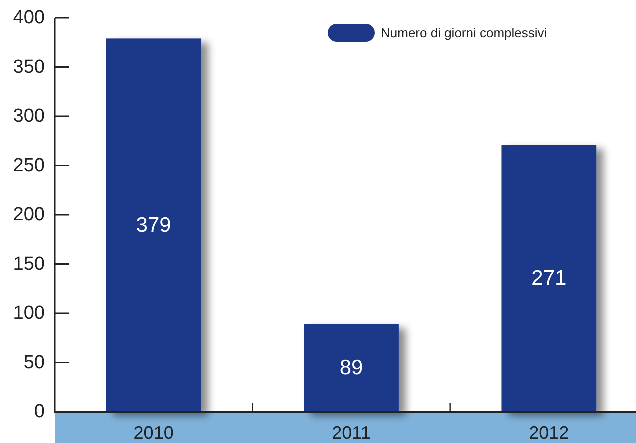 The image size is (636, 443). I want to click on x-tick-label: 2010, so click(154, 433).